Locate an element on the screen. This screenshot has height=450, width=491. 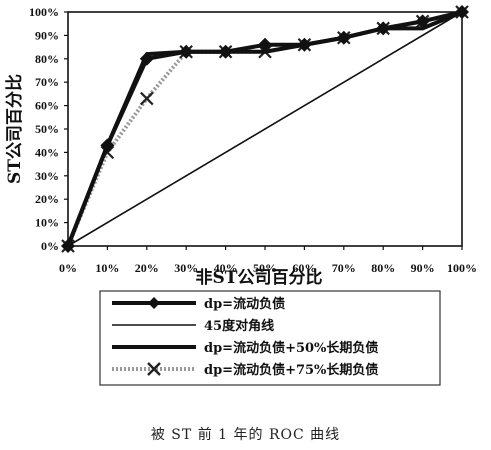
x-tick-label: 20% is located at coordinates (147, 268).